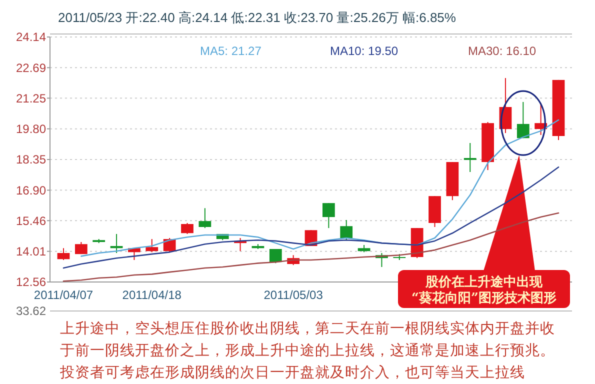 This screenshot has width=595, height=384. I want to click on y-tick-label: 22.69, so click(31, 67).